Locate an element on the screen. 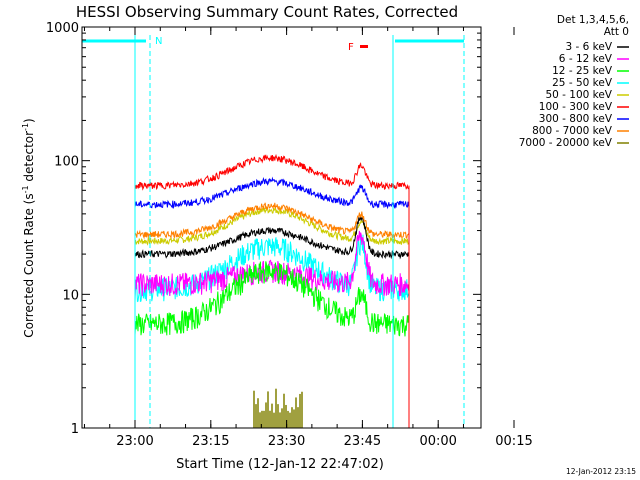 The width and height of the screenshot is (640, 480). timestamp-label: 12-Jan-2012 23:15 is located at coordinates (601, 471).